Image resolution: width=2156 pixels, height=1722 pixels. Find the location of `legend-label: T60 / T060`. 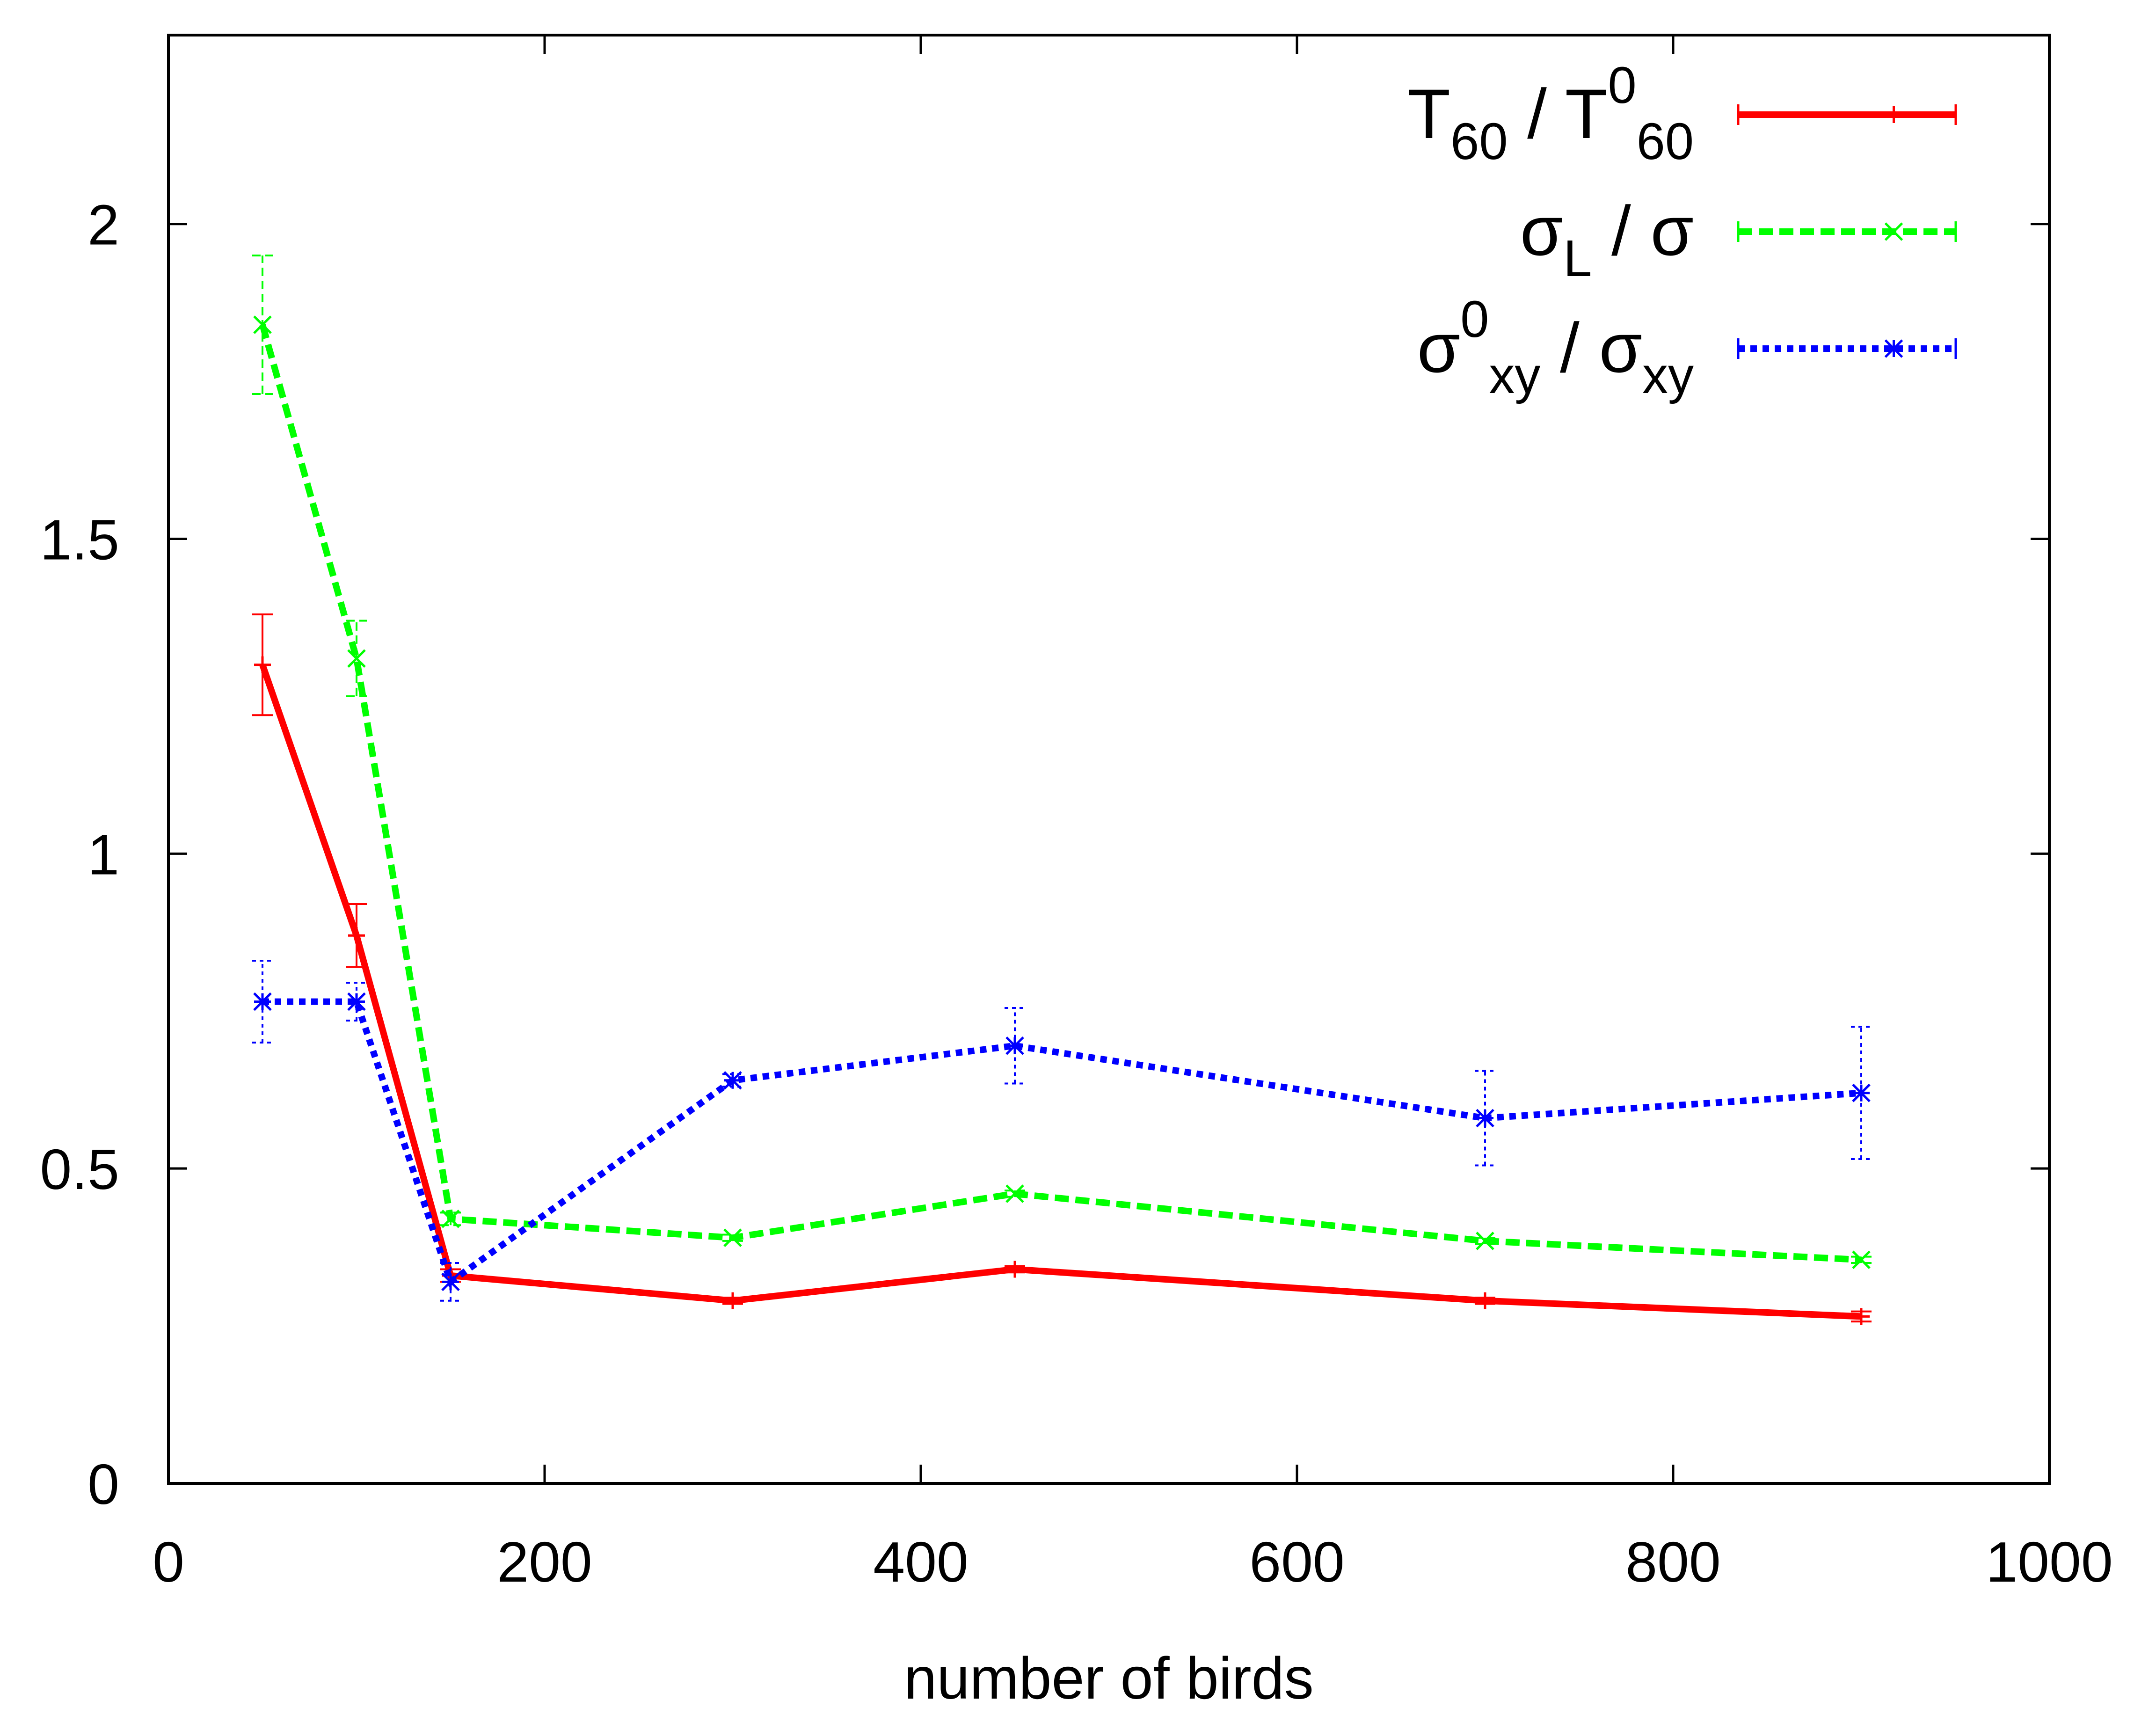

legend-label: T60 / T060 is located at coordinates (1551, 114).